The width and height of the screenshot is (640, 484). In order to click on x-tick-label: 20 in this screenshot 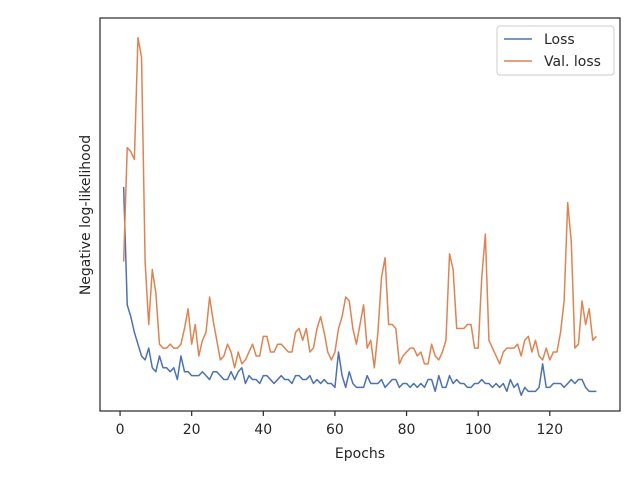, I will do `click(192, 430)`.